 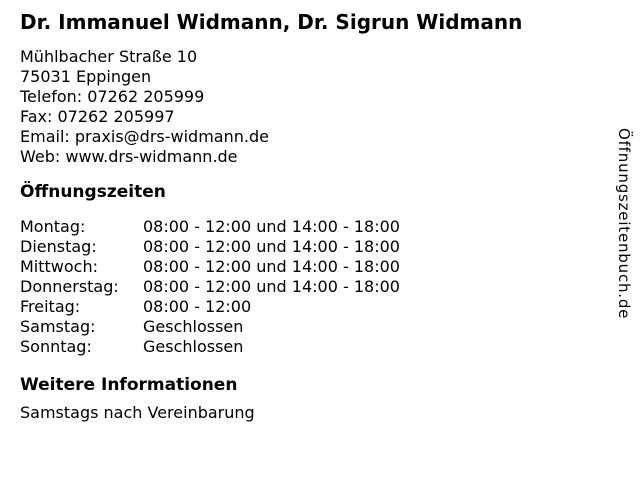 What do you see at coordinates (59, 266) in the screenshot?
I see `day-label: Mittwoch:` at bounding box center [59, 266].